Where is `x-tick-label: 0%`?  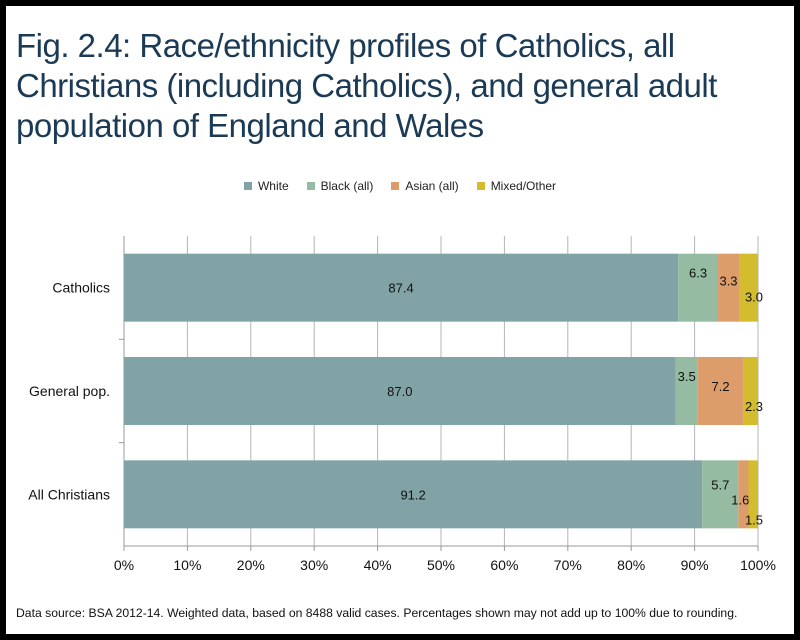
x-tick-label: 0% is located at coordinates (124, 565).